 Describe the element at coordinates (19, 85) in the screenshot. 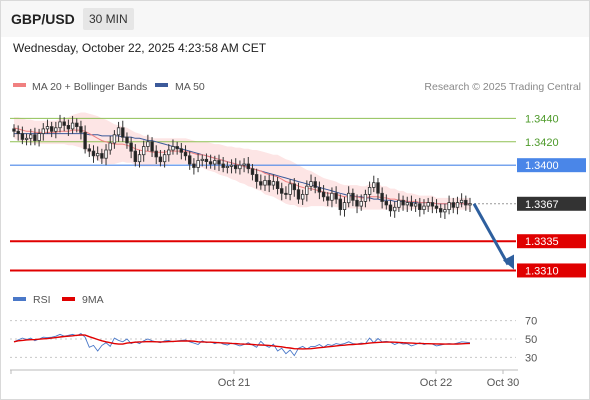

I see `ma20-legend-swatch` at that location.